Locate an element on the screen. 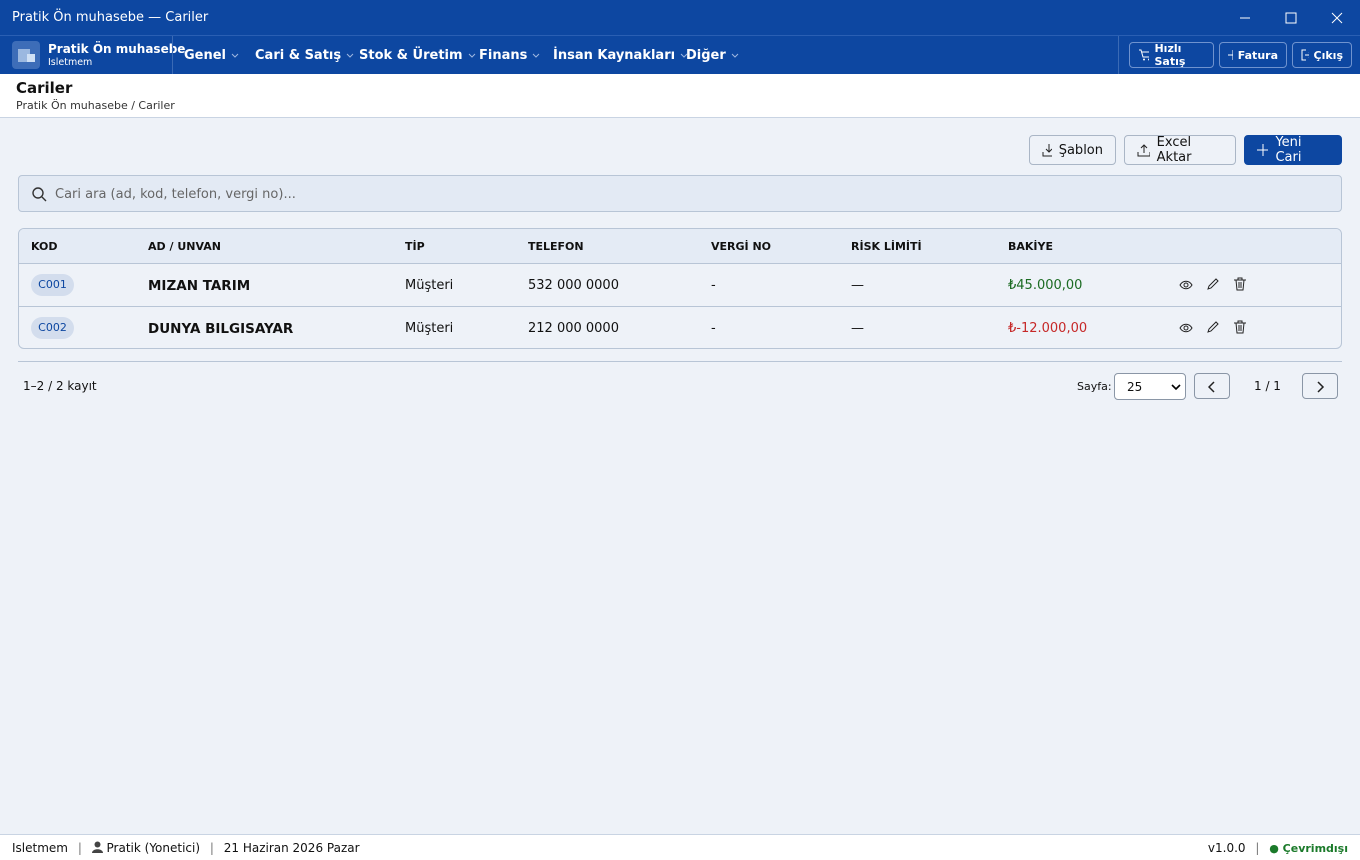  column-header: KOD is located at coordinates (44, 246).